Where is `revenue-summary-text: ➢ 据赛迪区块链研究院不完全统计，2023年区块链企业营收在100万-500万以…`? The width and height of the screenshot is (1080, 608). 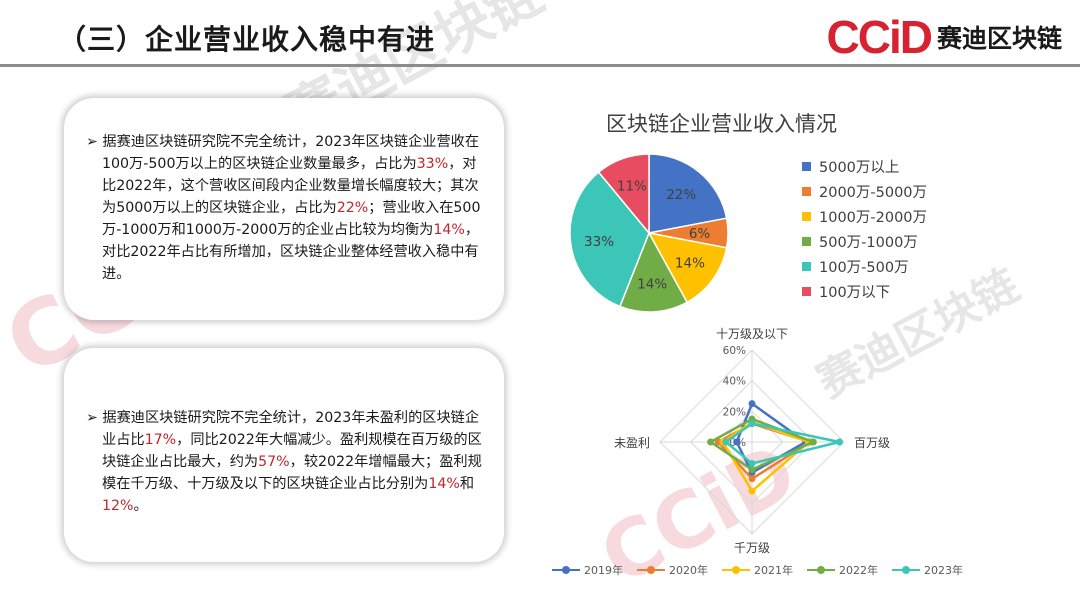
revenue-summary-text: ➢ 据赛迪区块链研究院不完全统计，2023年区块链企业营收在100万-500万以… is located at coordinates (286, 208).